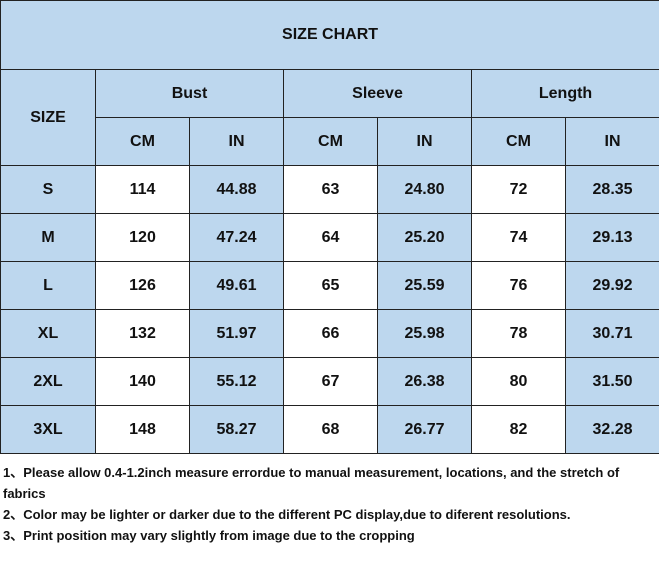  I want to click on measure-cell: 114, so click(142, 189).